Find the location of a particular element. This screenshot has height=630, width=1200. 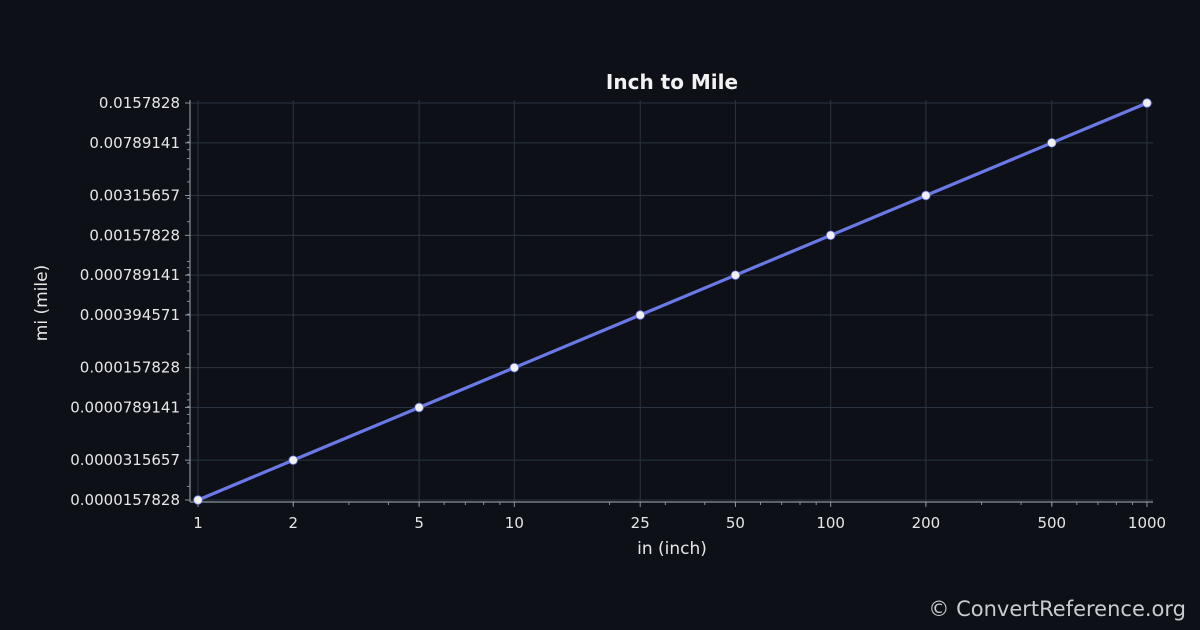

y-tick-label: 0.0000315657 is located at coordinates (125, 460).